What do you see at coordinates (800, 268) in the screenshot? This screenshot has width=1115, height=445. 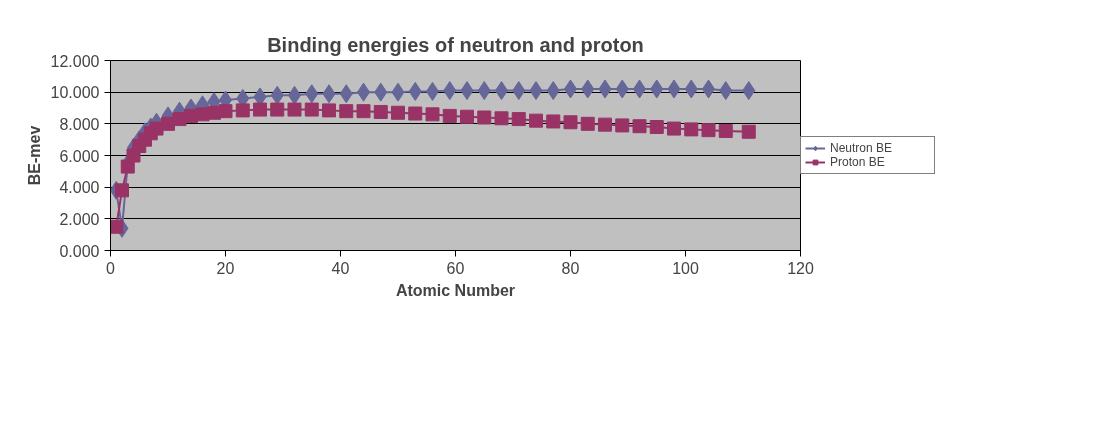 I see `x-tick-label: 120` at bounding box center [800, 268].